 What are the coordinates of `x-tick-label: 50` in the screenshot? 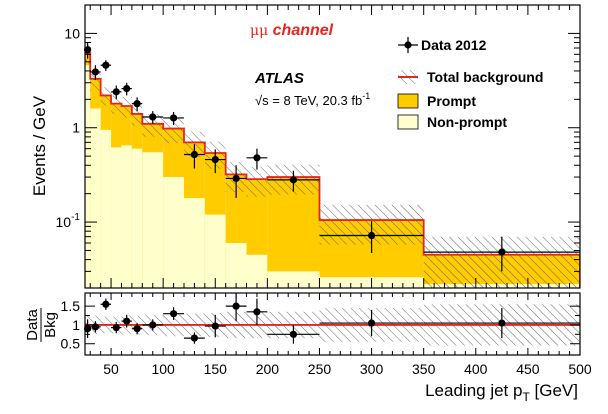 It's located at (111, 369).